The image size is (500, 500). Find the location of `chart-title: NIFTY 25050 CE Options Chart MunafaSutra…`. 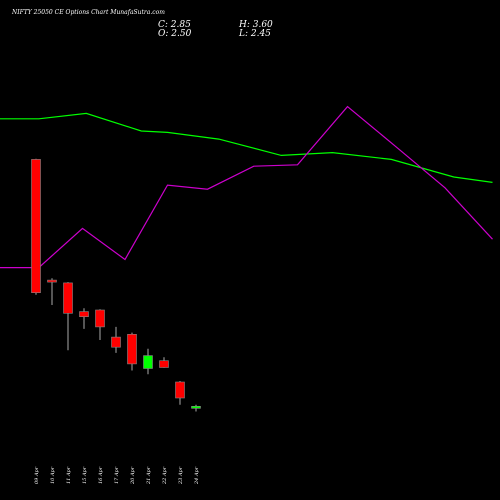

chart-title: NIFTY 25050 CE Options Chart MunafaSutra… is located at coordinates (88, 12).